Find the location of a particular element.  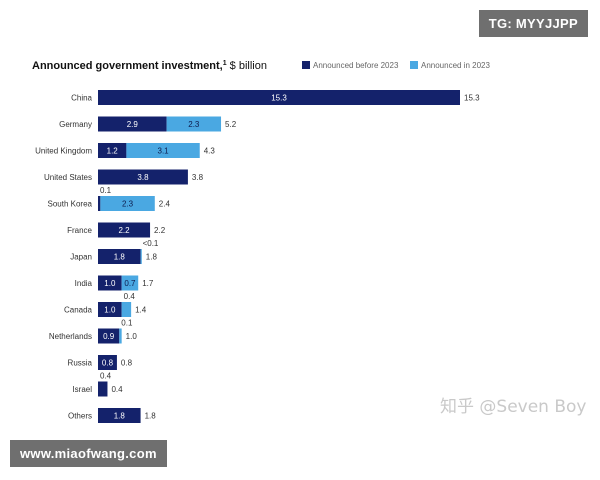

data-label: 3.8 is located at coordinates (143, 177).